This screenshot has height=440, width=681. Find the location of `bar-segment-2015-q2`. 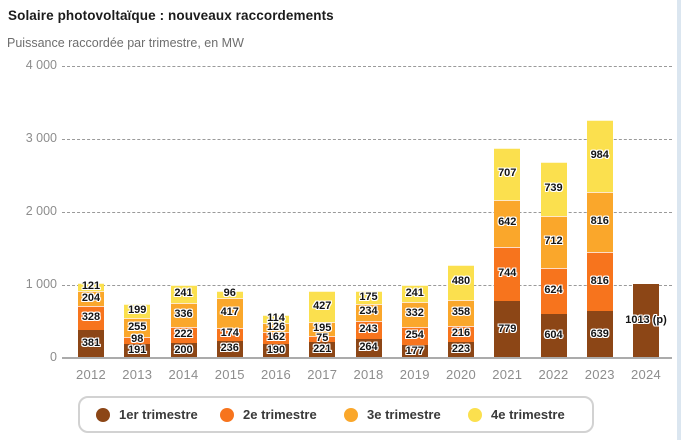

bar-segment-2015-q2 is located at coordinates (229, 334).